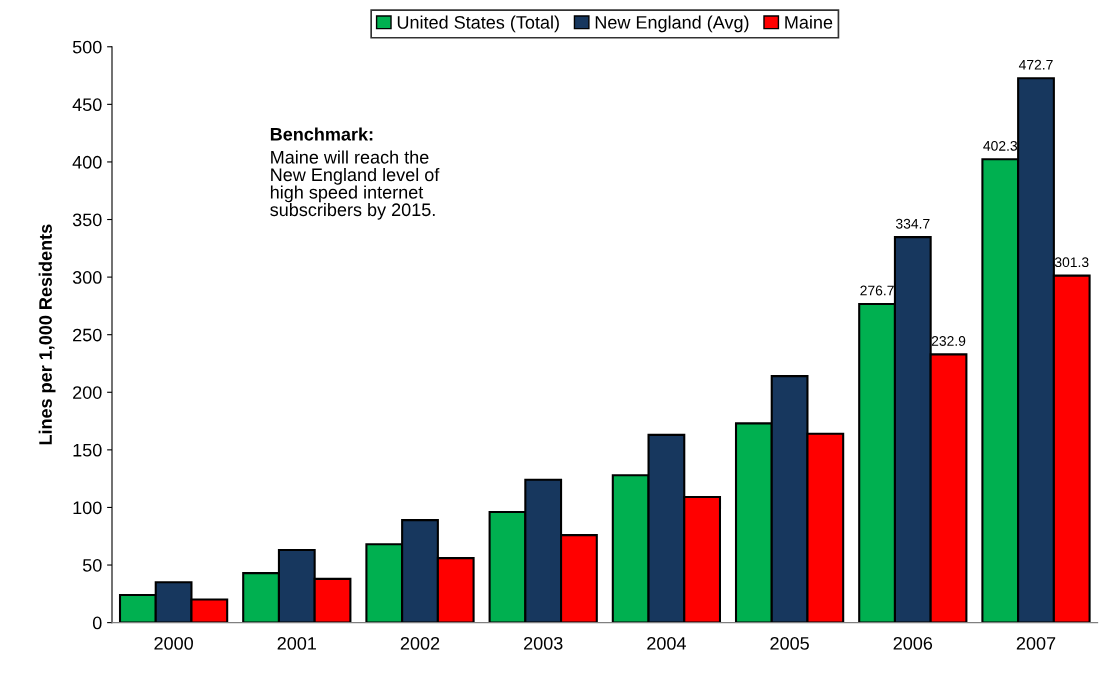  I want to click on data-label: 402.3, so click(1000, 145).